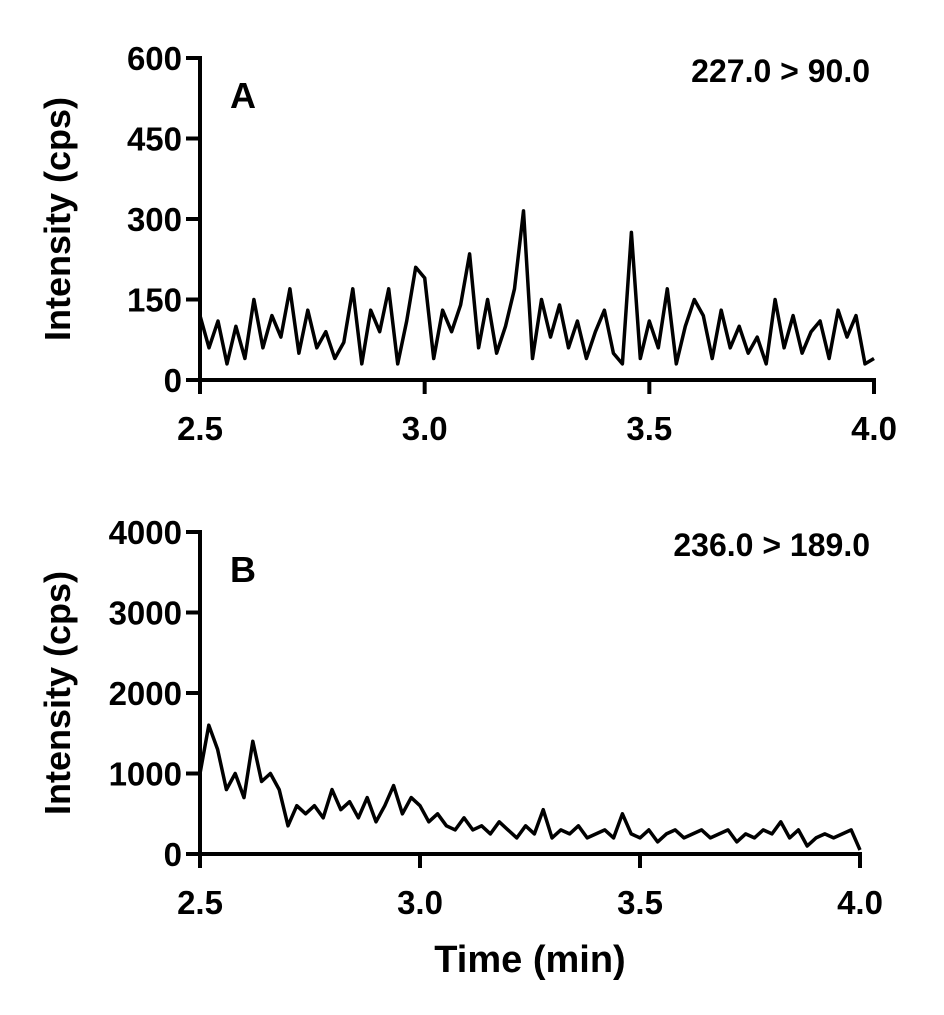  What do you see at coordinates (154, 139) in the screenshot?
I see `y-tick-label: 450` at bounding box center [154, 139].